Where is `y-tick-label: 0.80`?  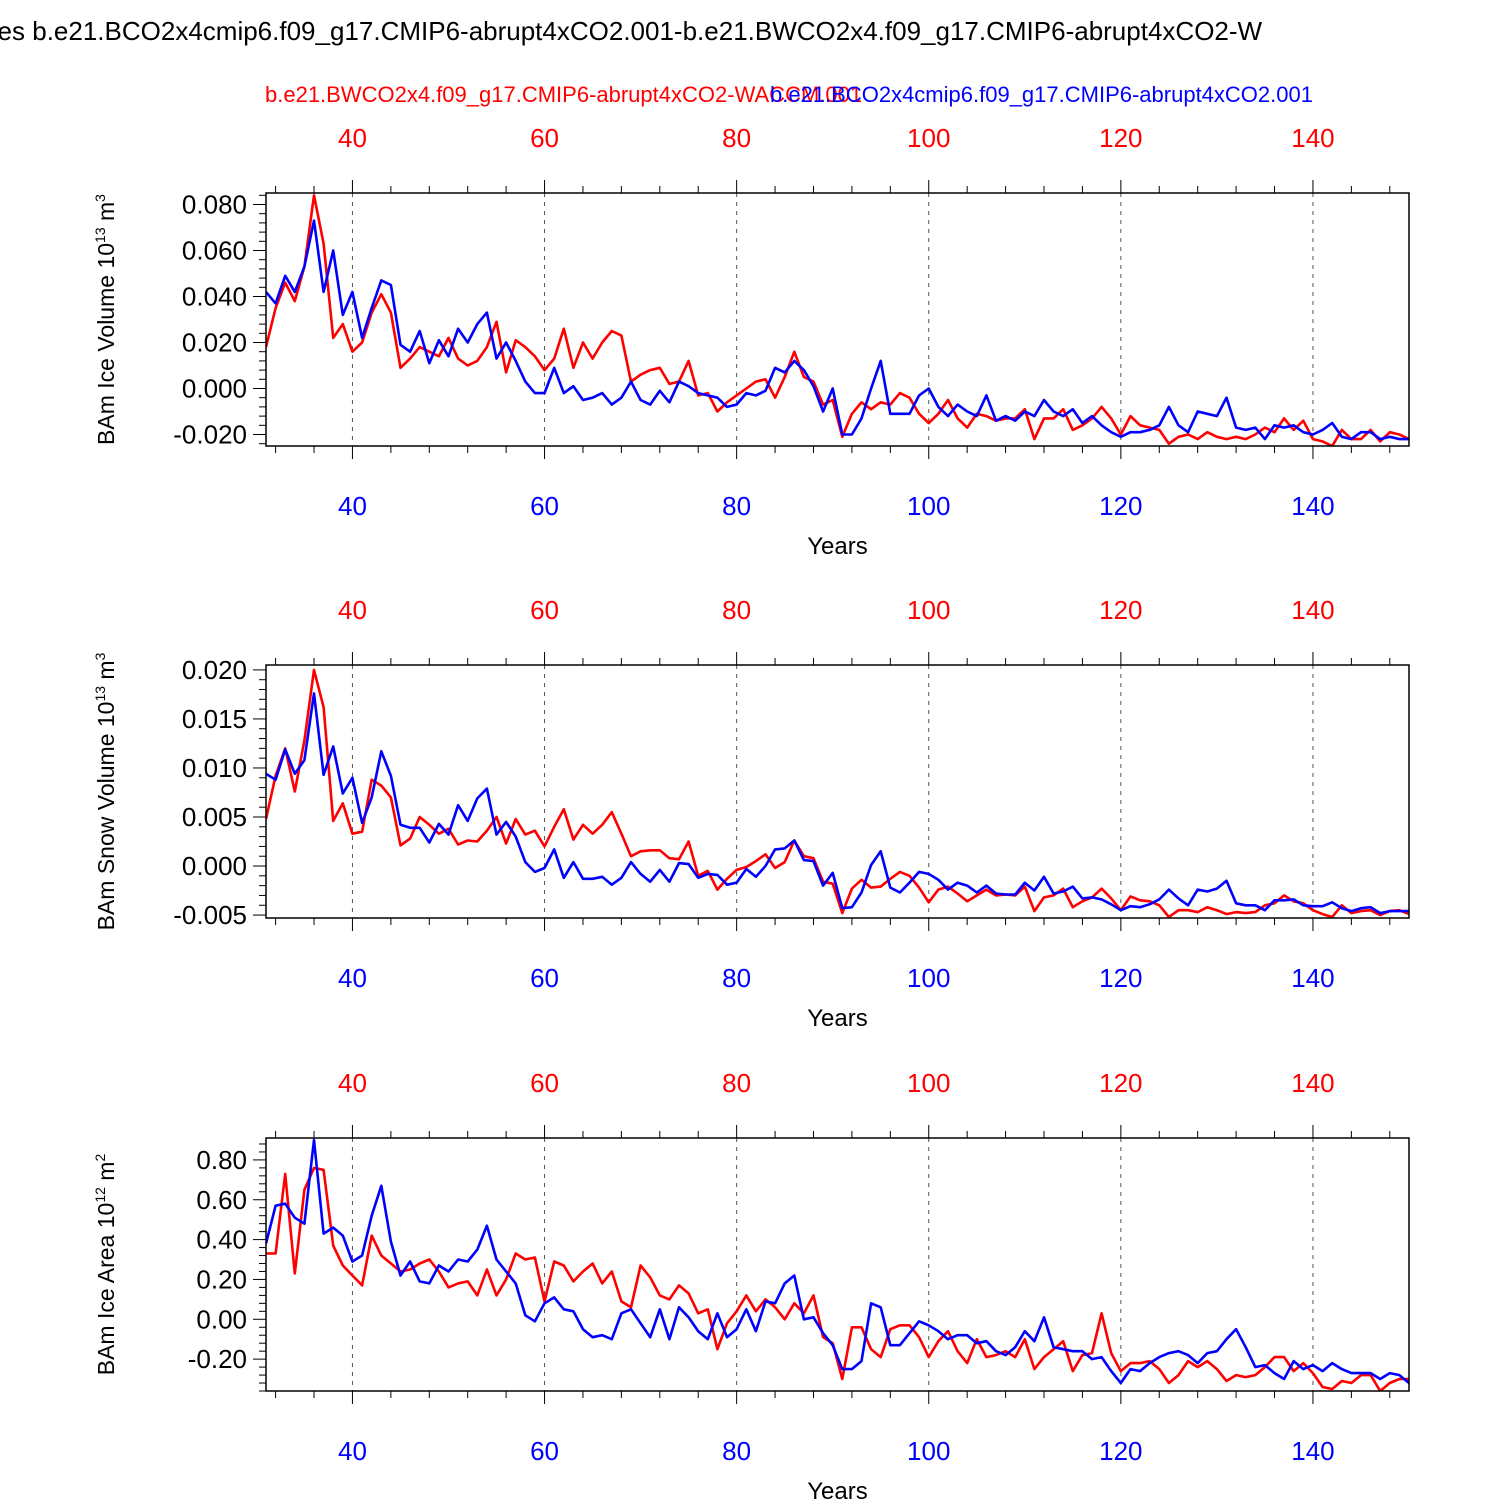
y-tick-label: 0.80 is located at coordinates (221, 1160).